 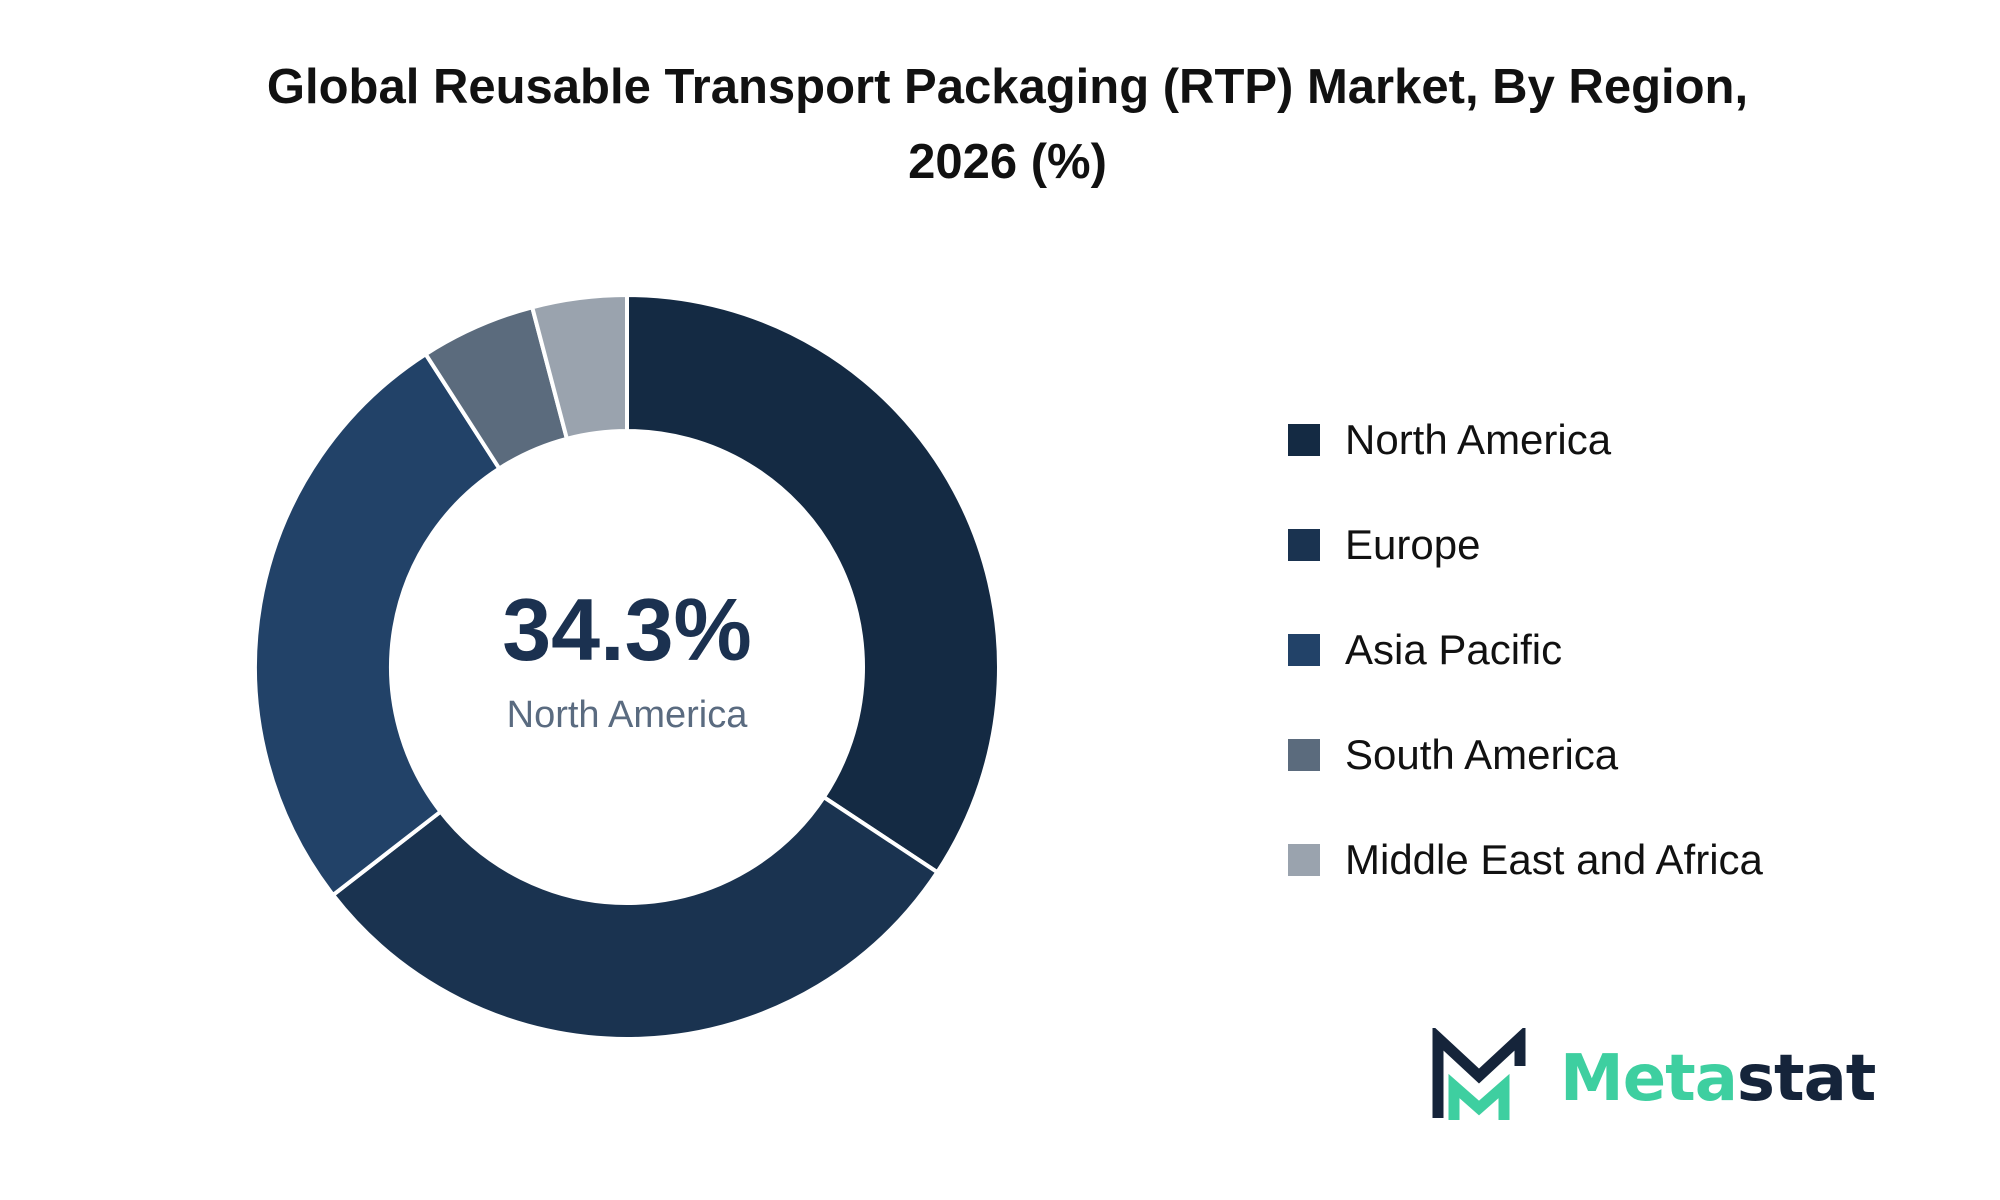 What do you see at coordinates (1007, 162) in the screenshot?
I see `chart-title-line-2: 2026 (%)` at bounding box center [1007, 162].